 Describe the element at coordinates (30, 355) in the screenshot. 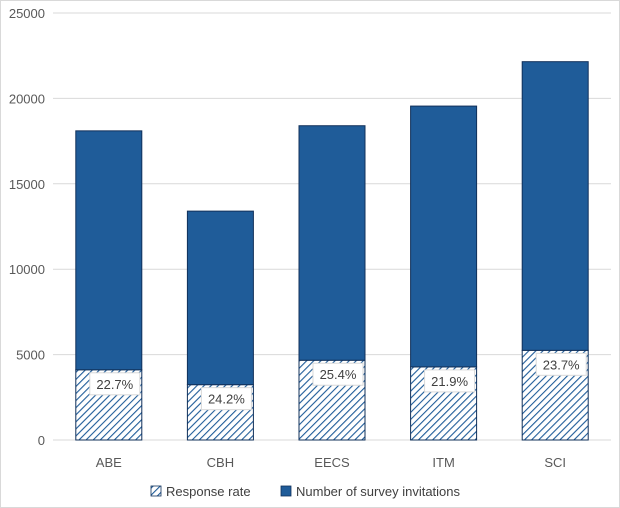

I see `y-tick-label: 5000` at that location.